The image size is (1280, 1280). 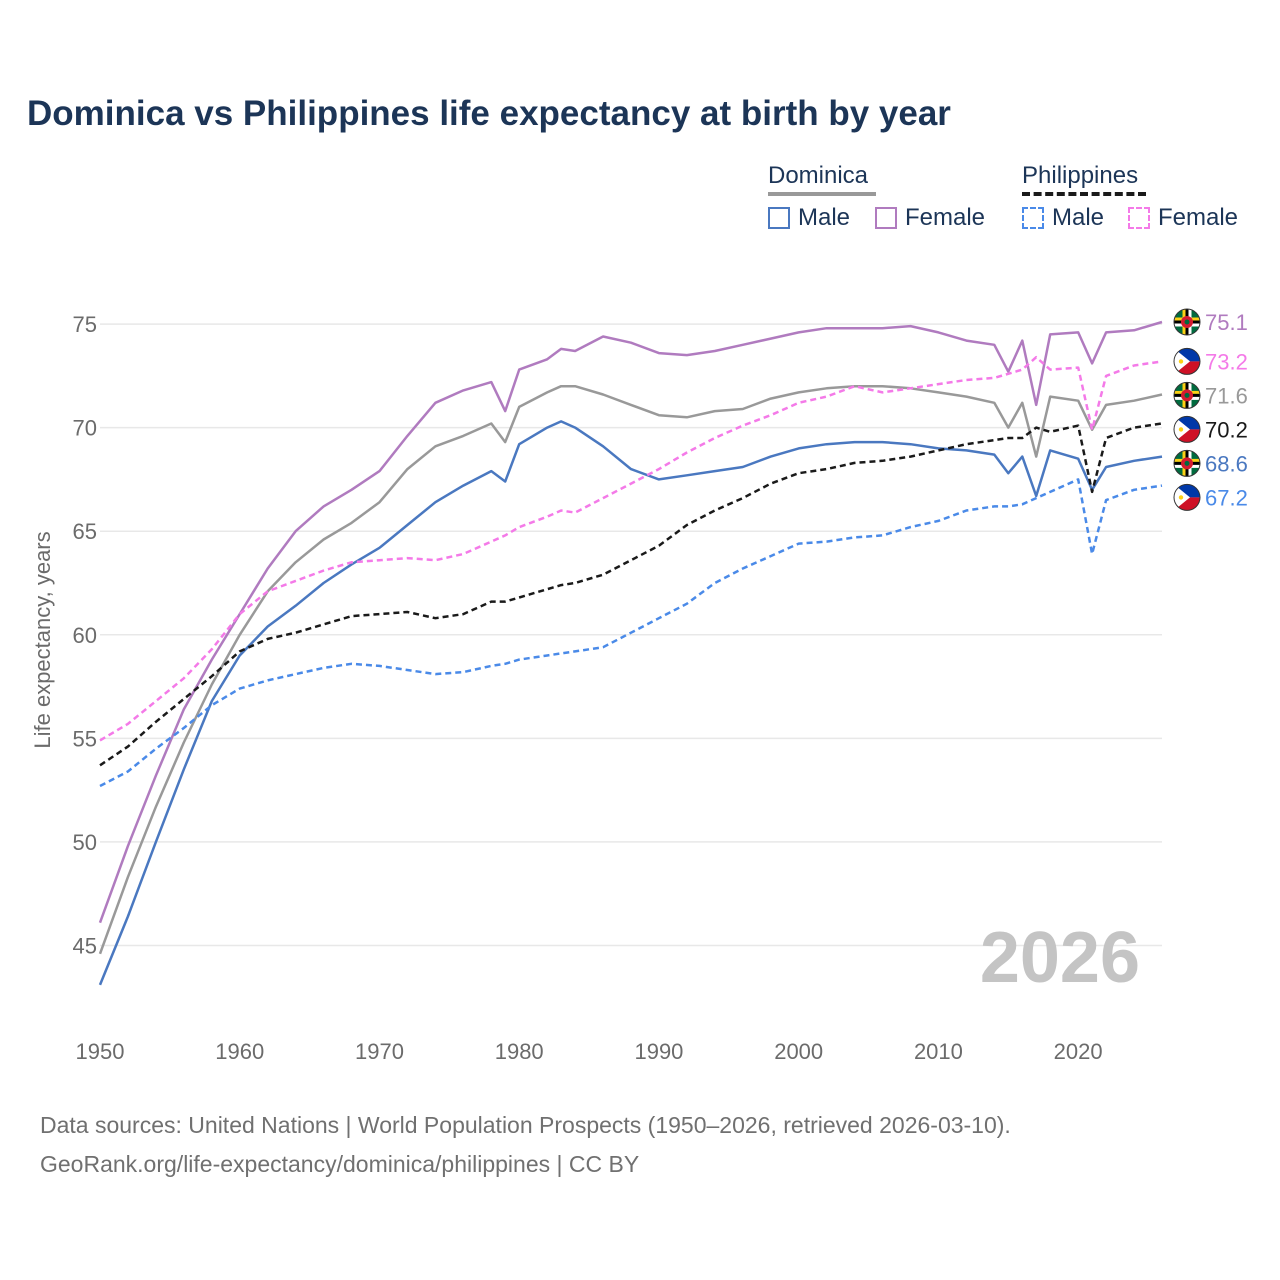 I want to click on legend-philippines-female-label: Female, so click(x=1198, y=217).